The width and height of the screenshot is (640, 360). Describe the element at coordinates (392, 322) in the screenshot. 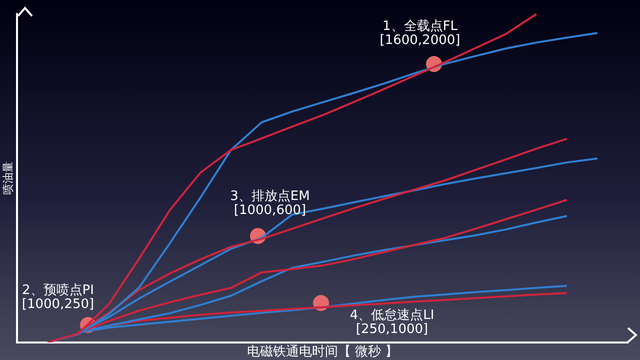

I see `annotation: 4、低怠速点LI [250,1000]` at that location.